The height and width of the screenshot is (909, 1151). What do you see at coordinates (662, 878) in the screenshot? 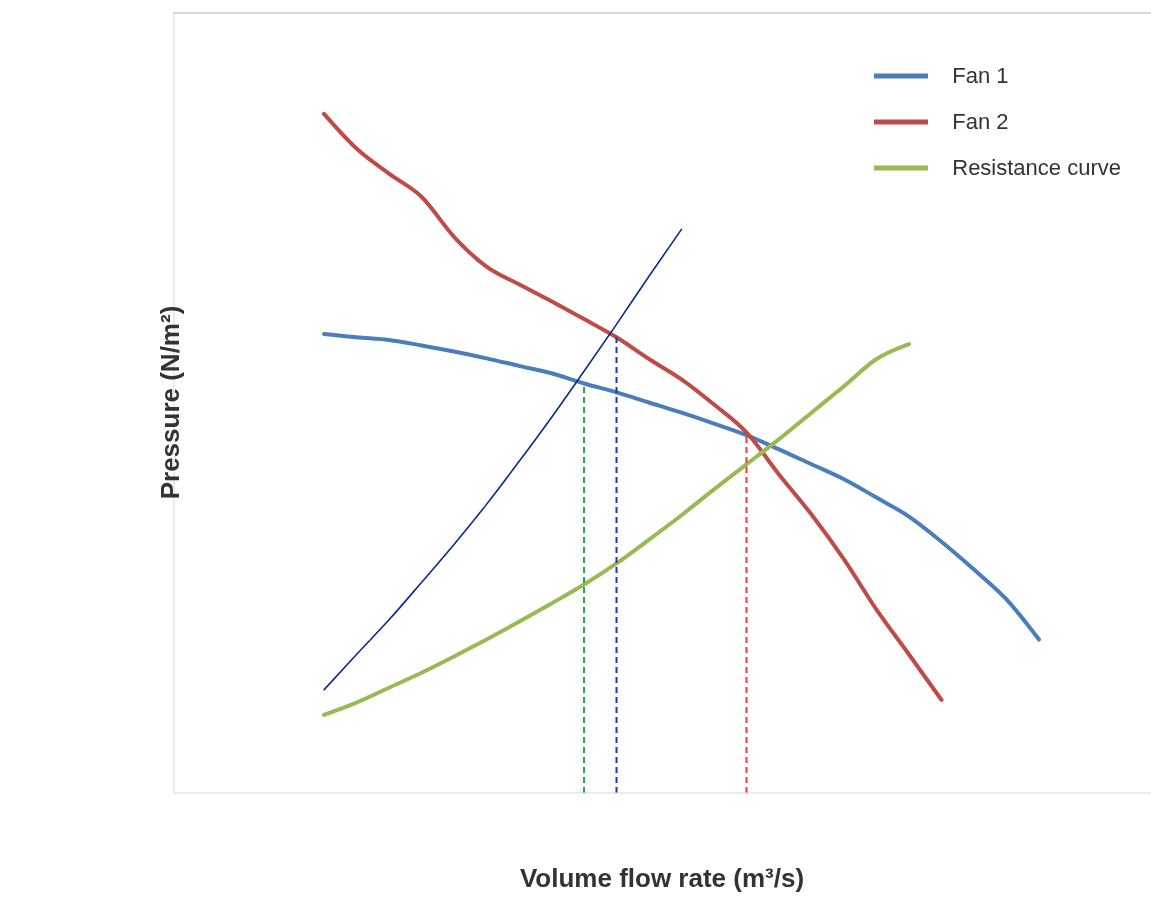
I see `x-axis-title: Volume flow rate (m³/s)` at bounding box center [662, 878].